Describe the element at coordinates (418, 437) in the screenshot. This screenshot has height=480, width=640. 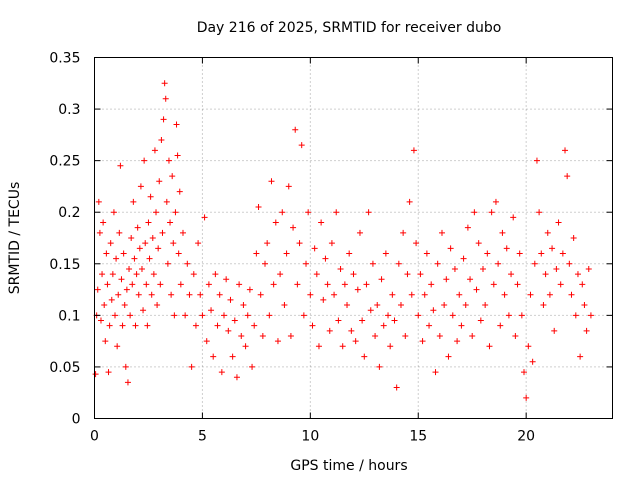
I see `x-tick-label: 15` at that location.